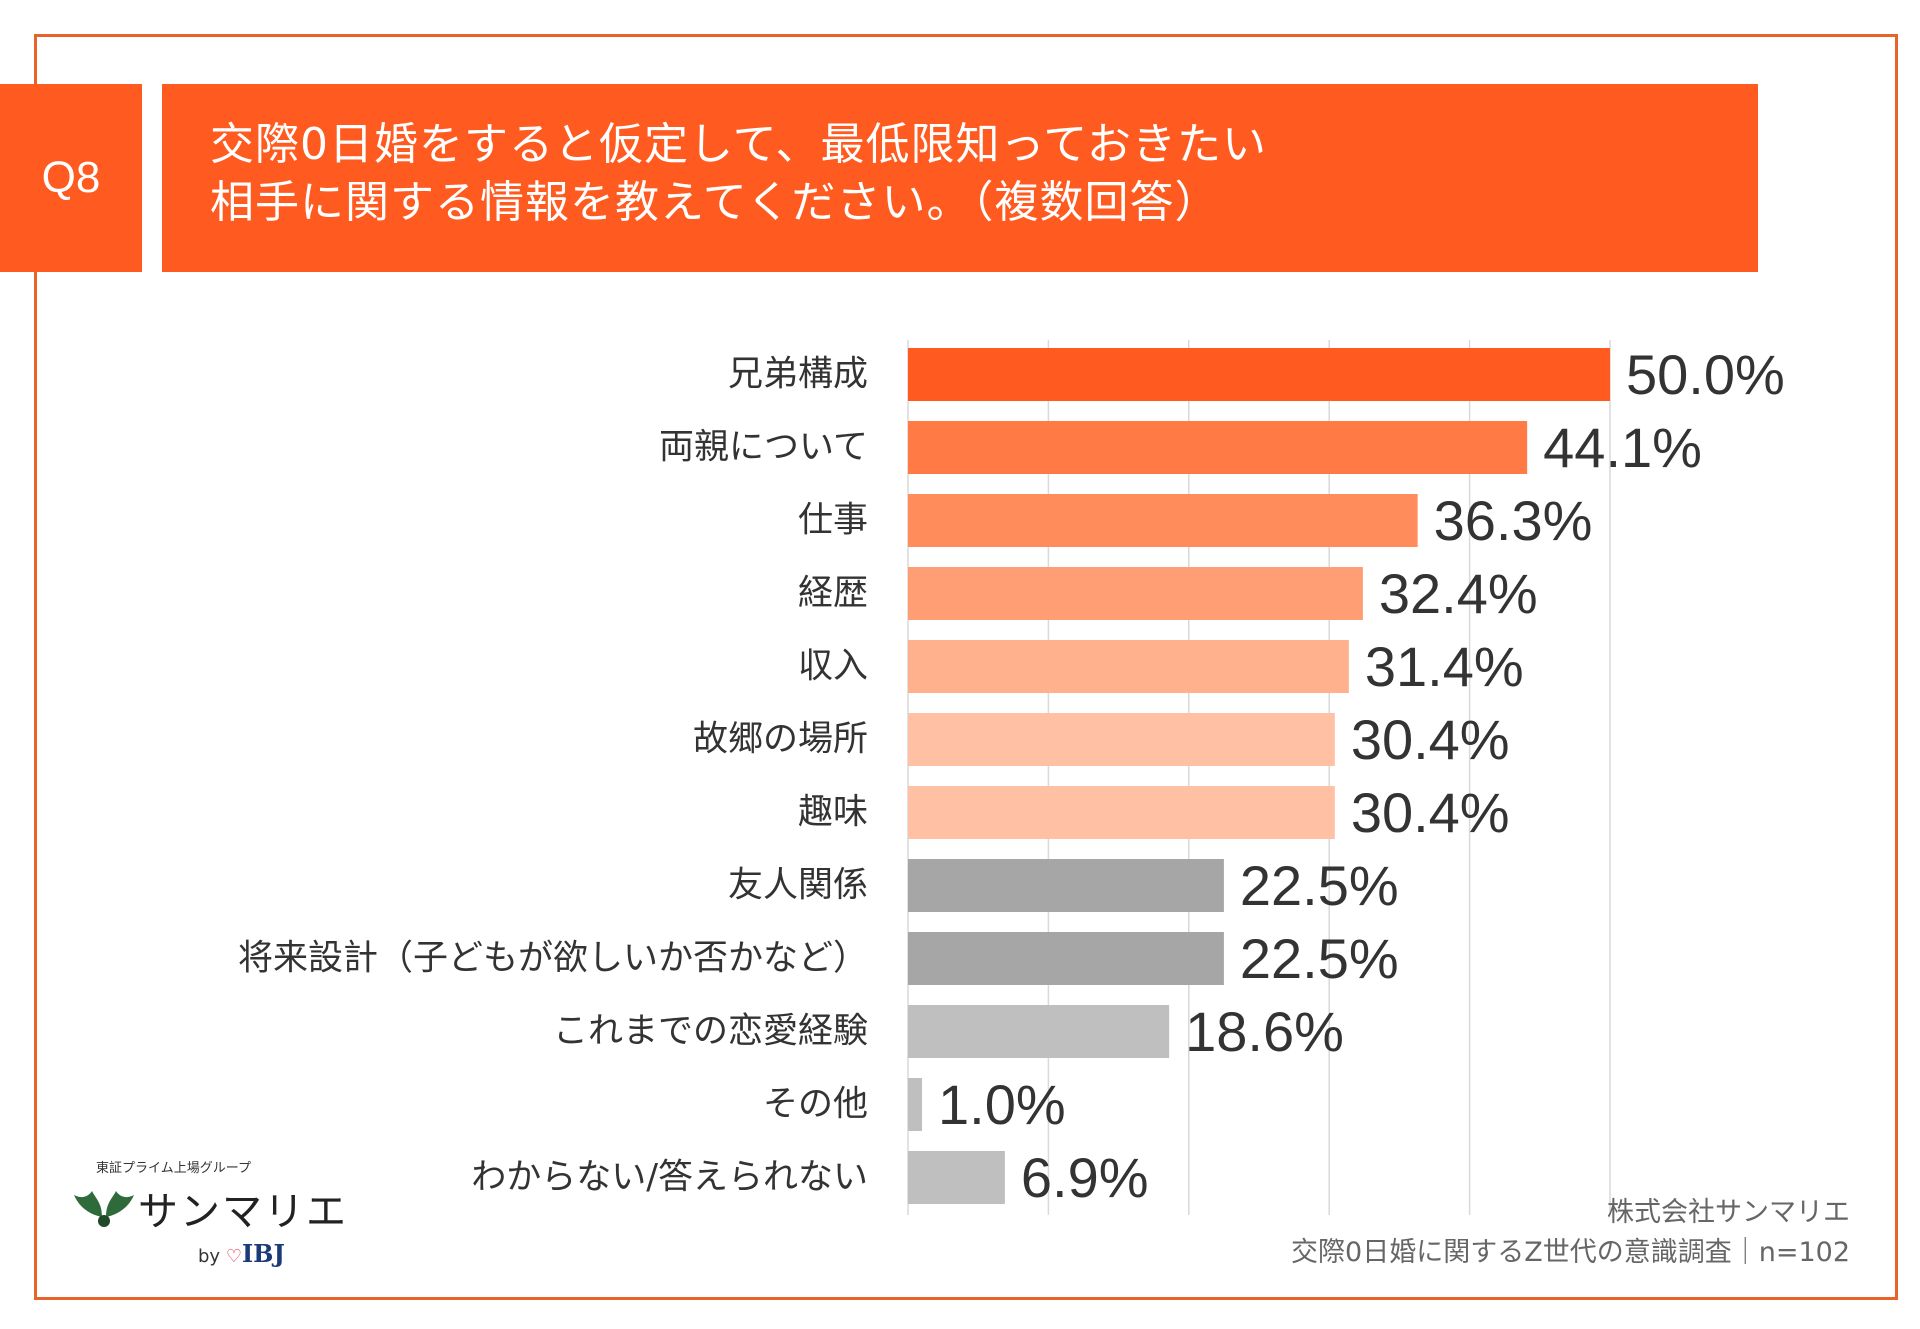 The width and height of the screenshot is (1920, 1329). What do you see at coordinates (1728, 1212) in the screenshot?
I see `source-company: 株式会社サンマリエ` at bounding box center [1728, 1212].